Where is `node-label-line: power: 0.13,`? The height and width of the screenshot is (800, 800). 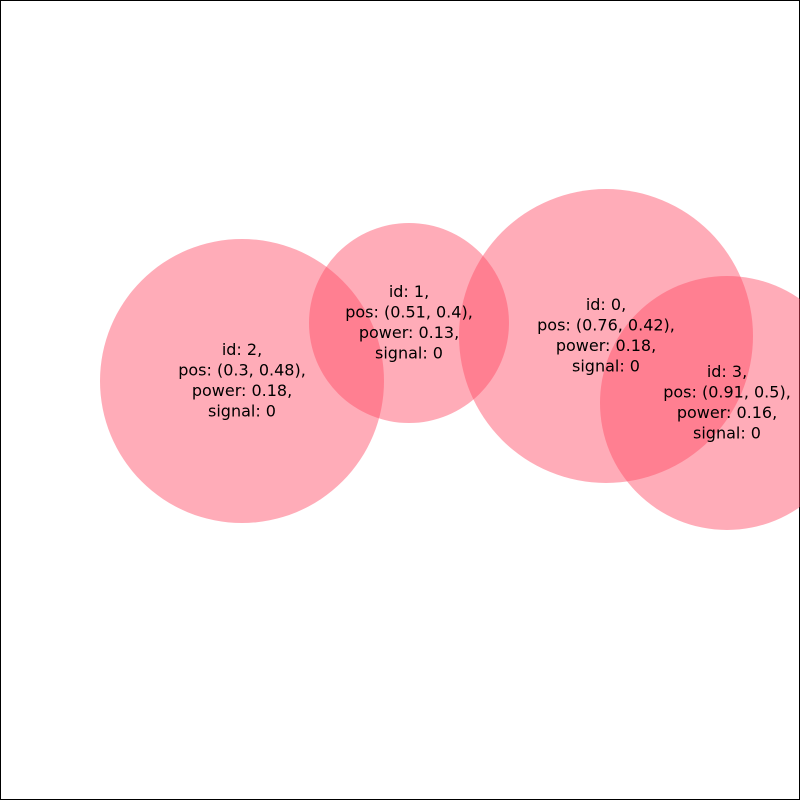
node-label-line: power: 0.13, is located at coordinates (409, 332).